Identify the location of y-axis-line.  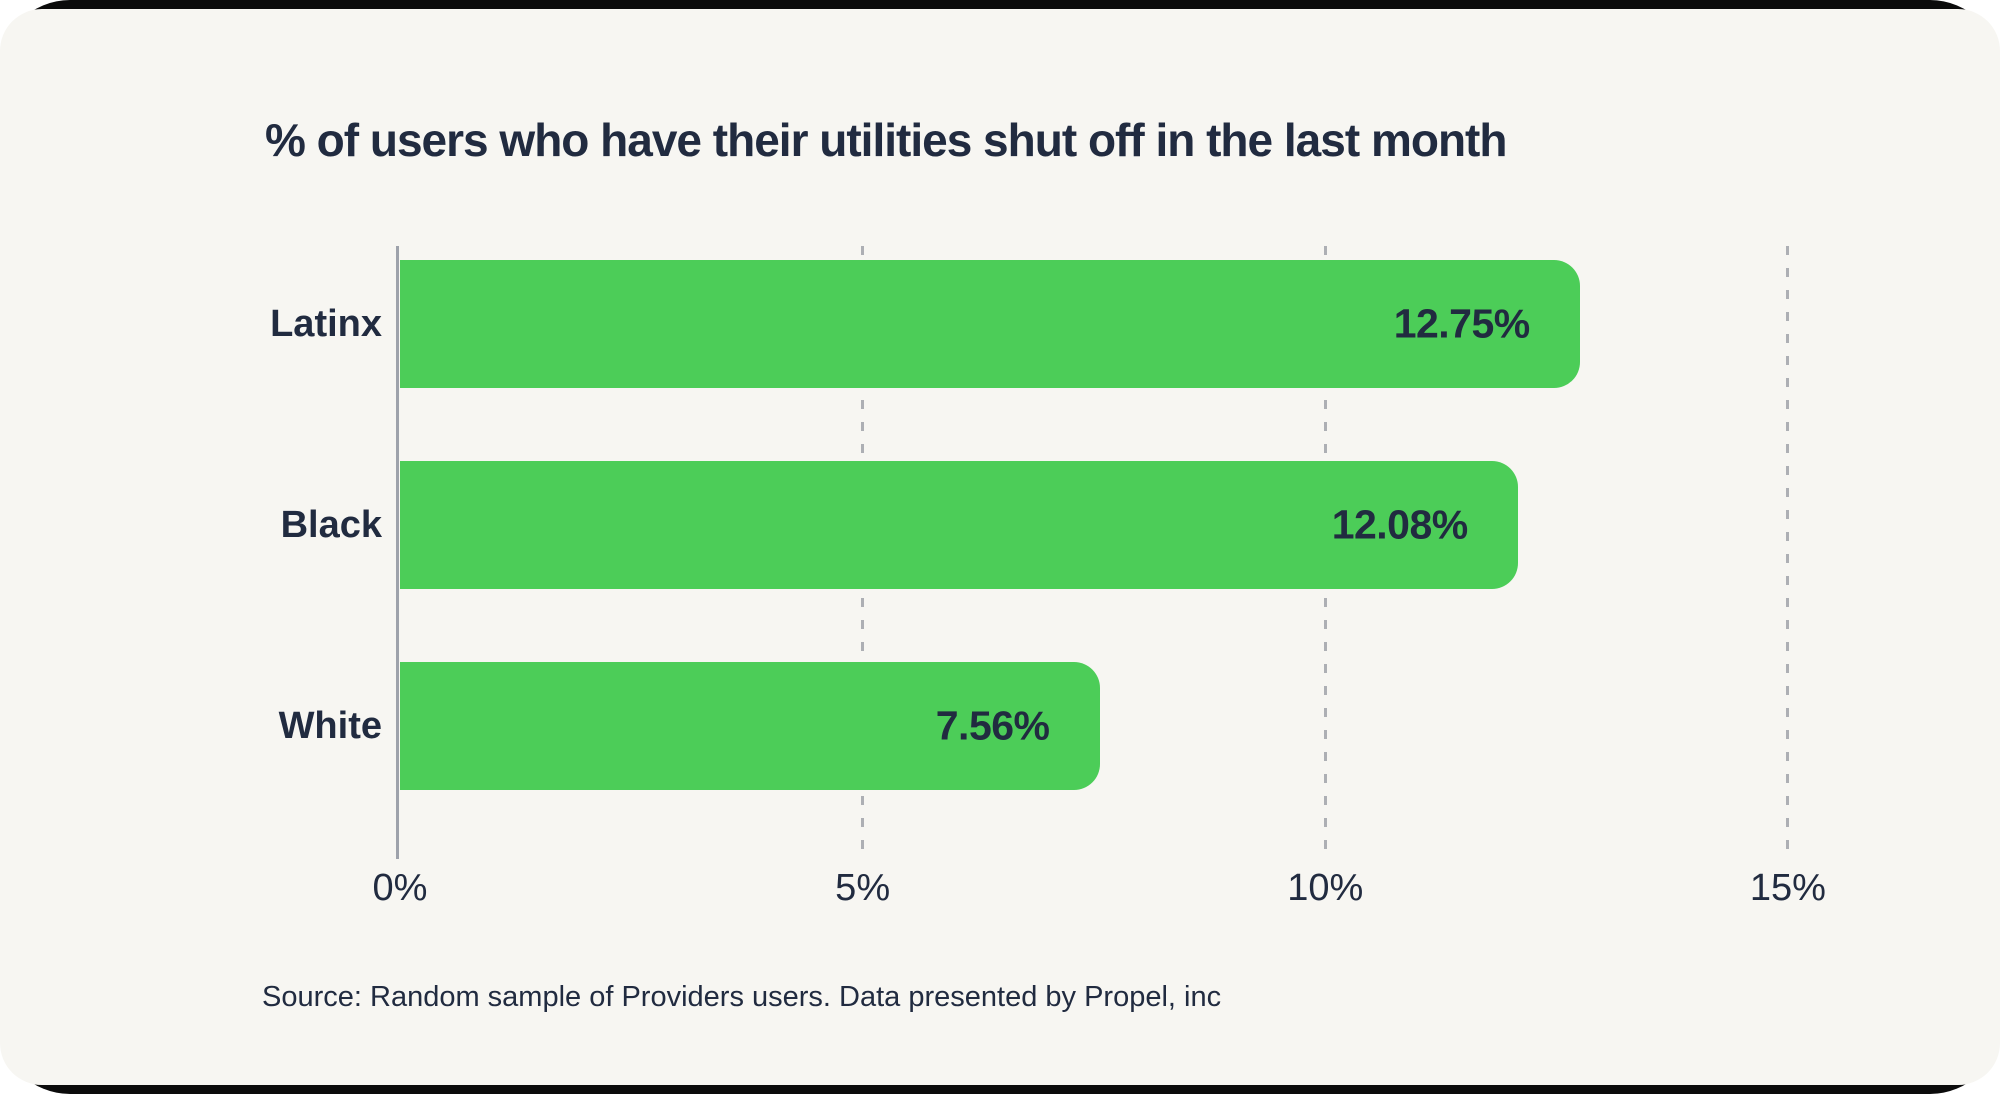
(397, 552).